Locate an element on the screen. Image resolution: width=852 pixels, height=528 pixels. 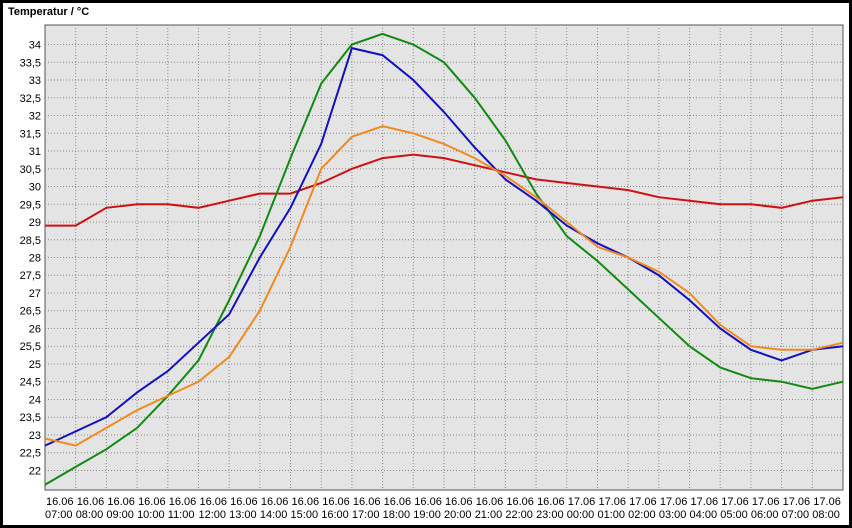
x-tick-label: 17.06 08:00 is located at coordinates (826, 508).